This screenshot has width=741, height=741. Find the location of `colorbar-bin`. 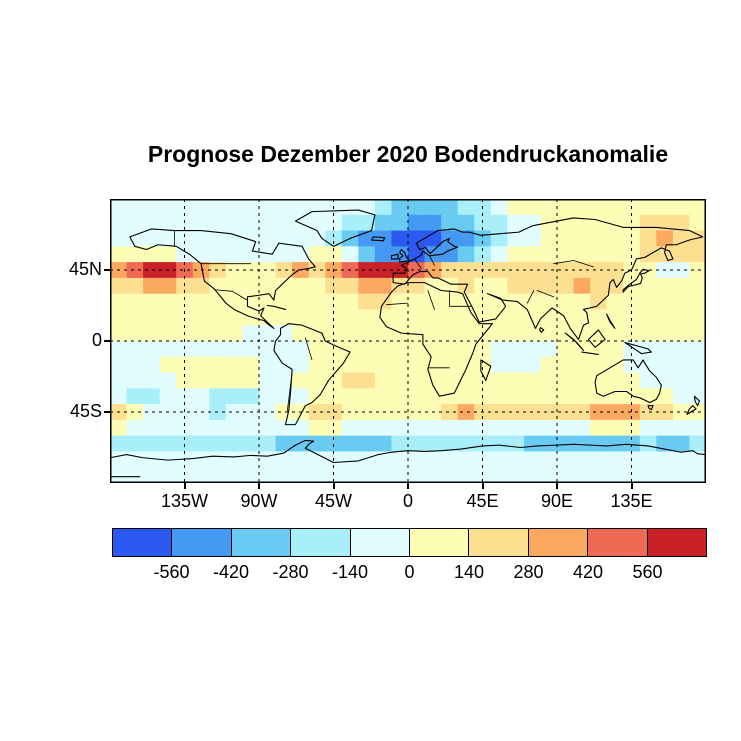

colorbar-bin is located at coordinates (558, 542).